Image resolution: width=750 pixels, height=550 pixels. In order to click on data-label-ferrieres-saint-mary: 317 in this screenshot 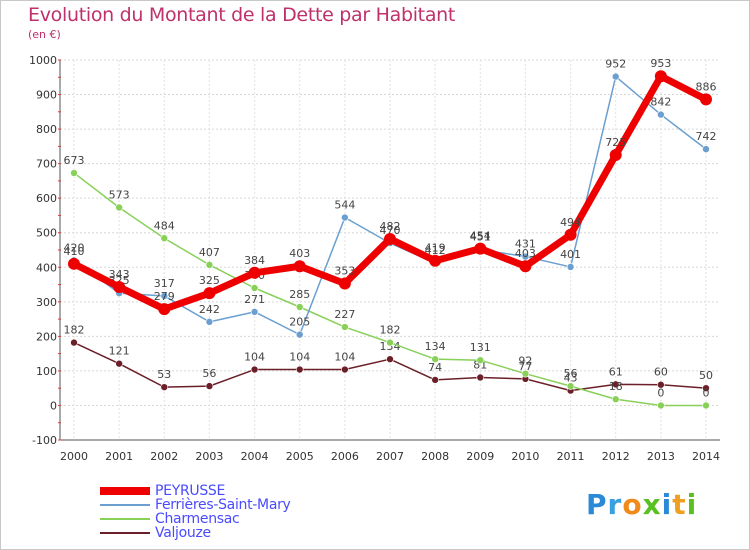, I will do `click(164, 283)`.